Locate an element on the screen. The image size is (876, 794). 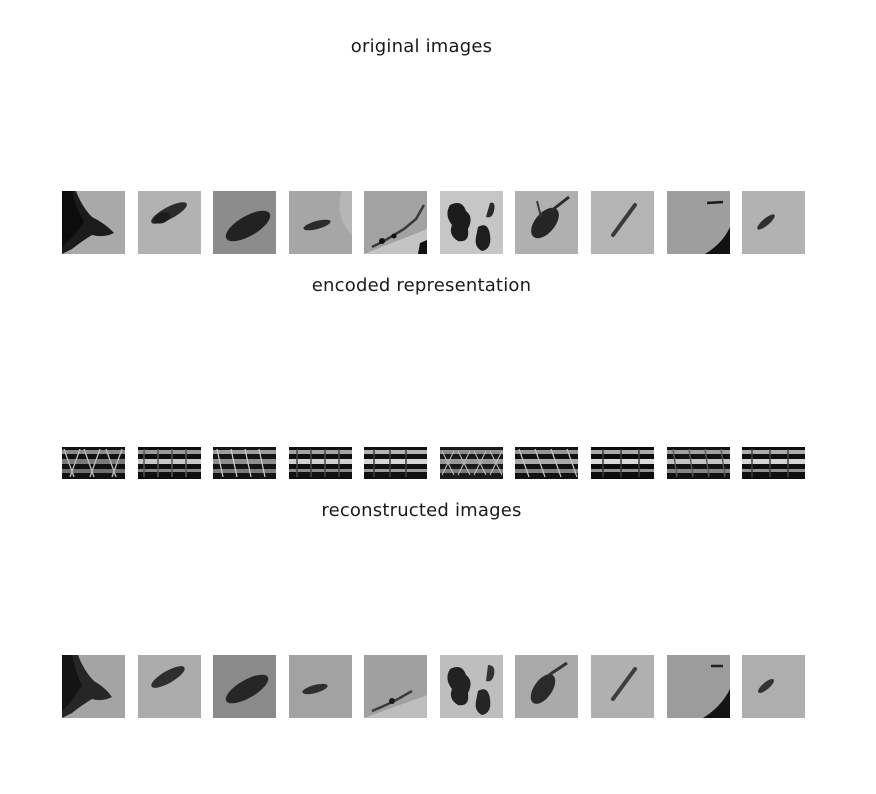
reconstructed-images-row is located at coordinates (438, 686).